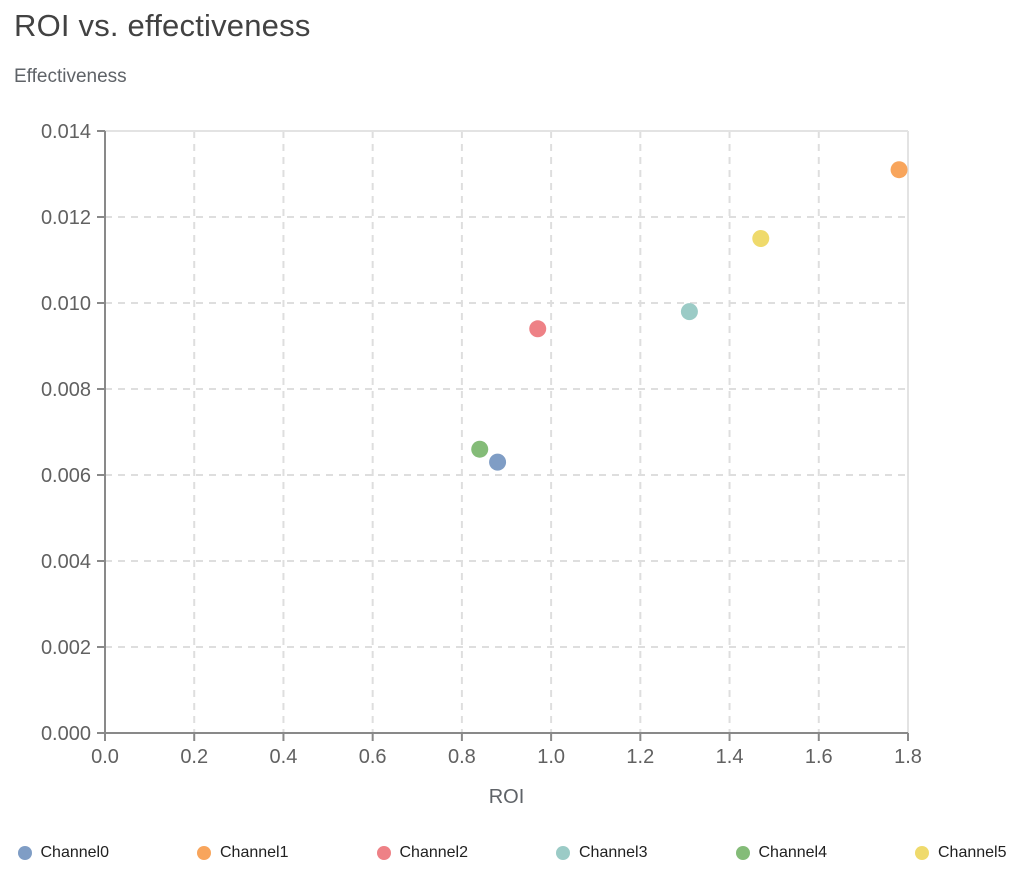 Image resolution: width=1024 pixels, height=878 pixels. What do you see at coordinates (383, 853) in the screenshot?
I see `legend-dot-channel2` at bounding box center [383, 853].